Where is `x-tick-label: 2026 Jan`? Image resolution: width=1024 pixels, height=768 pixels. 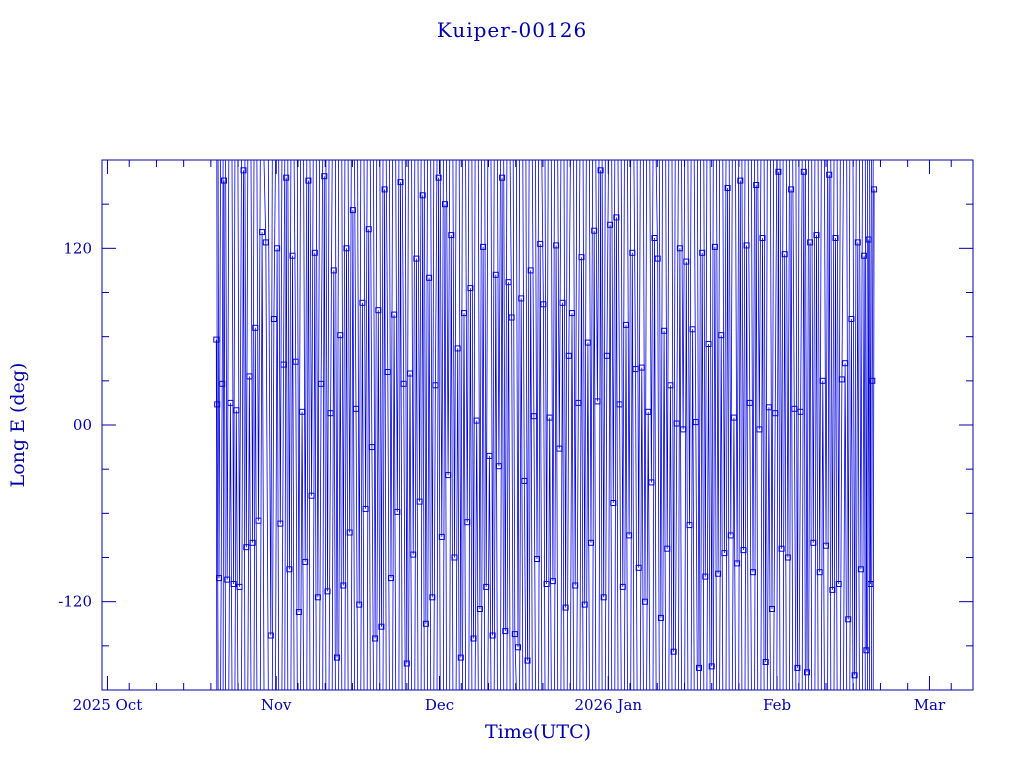 x-tick-label: 2026 Jan is located at coordinates (608, 705).